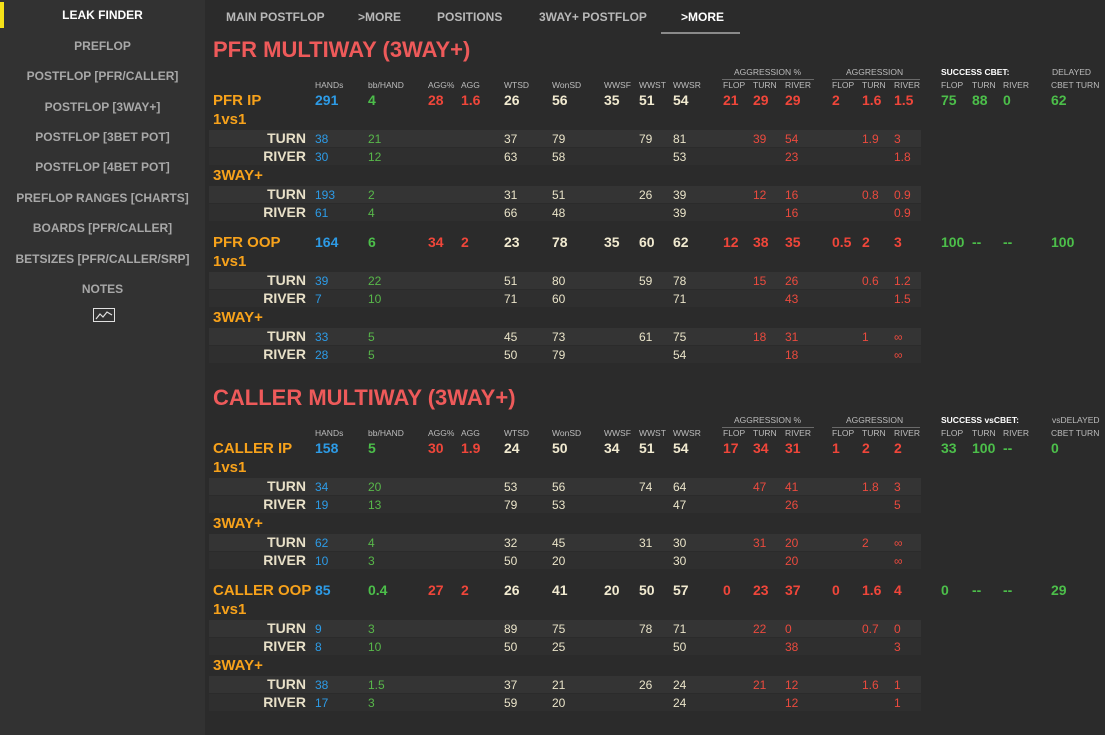 This screenshot has width=1105, height=735. I want to click on column-header: WonSD, so click(567, 433).